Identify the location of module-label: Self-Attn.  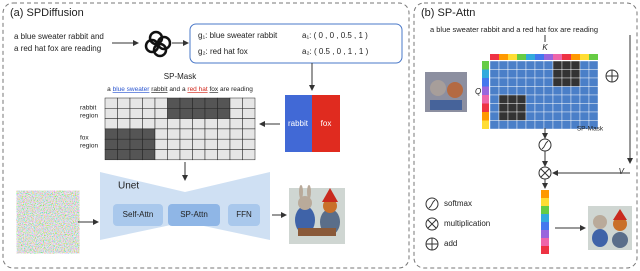
(138, 214).